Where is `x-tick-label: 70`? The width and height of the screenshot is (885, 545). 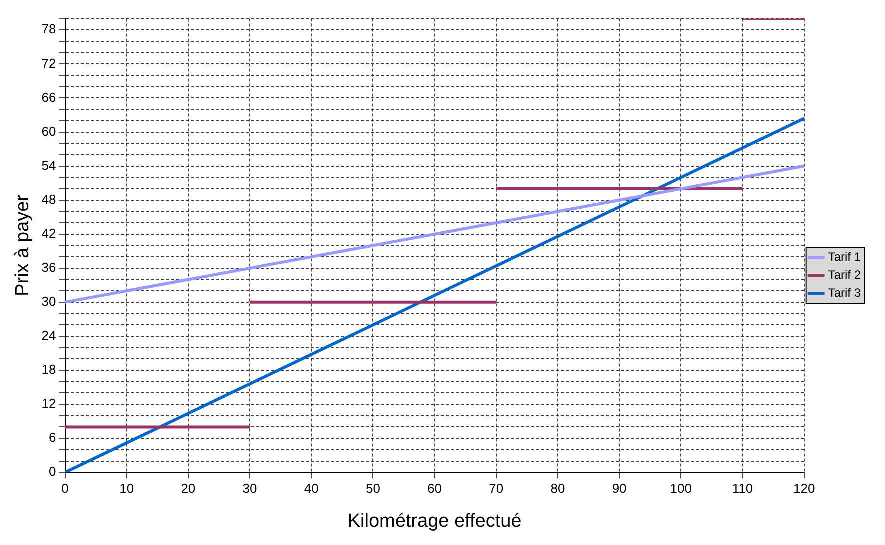
x-tick-label: 70 is located at coordinates (496, 488).